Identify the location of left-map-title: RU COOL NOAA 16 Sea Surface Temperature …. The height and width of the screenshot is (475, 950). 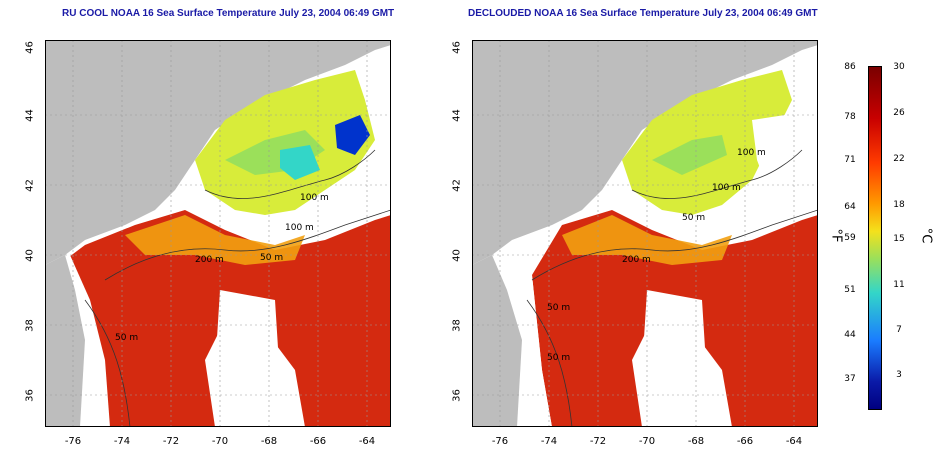
(228, 13).